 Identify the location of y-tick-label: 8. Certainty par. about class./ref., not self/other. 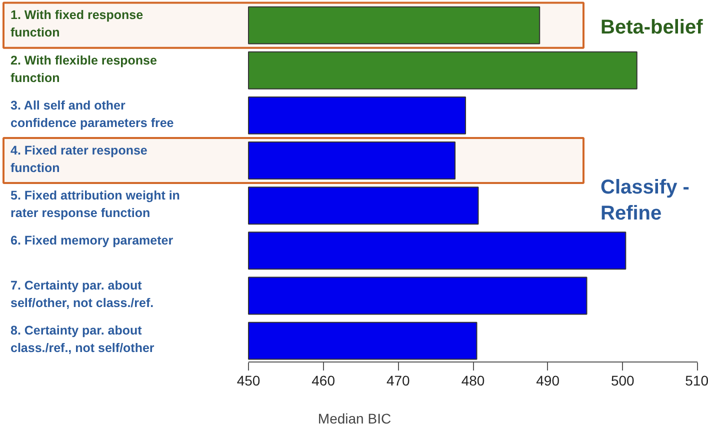
(82, 340).